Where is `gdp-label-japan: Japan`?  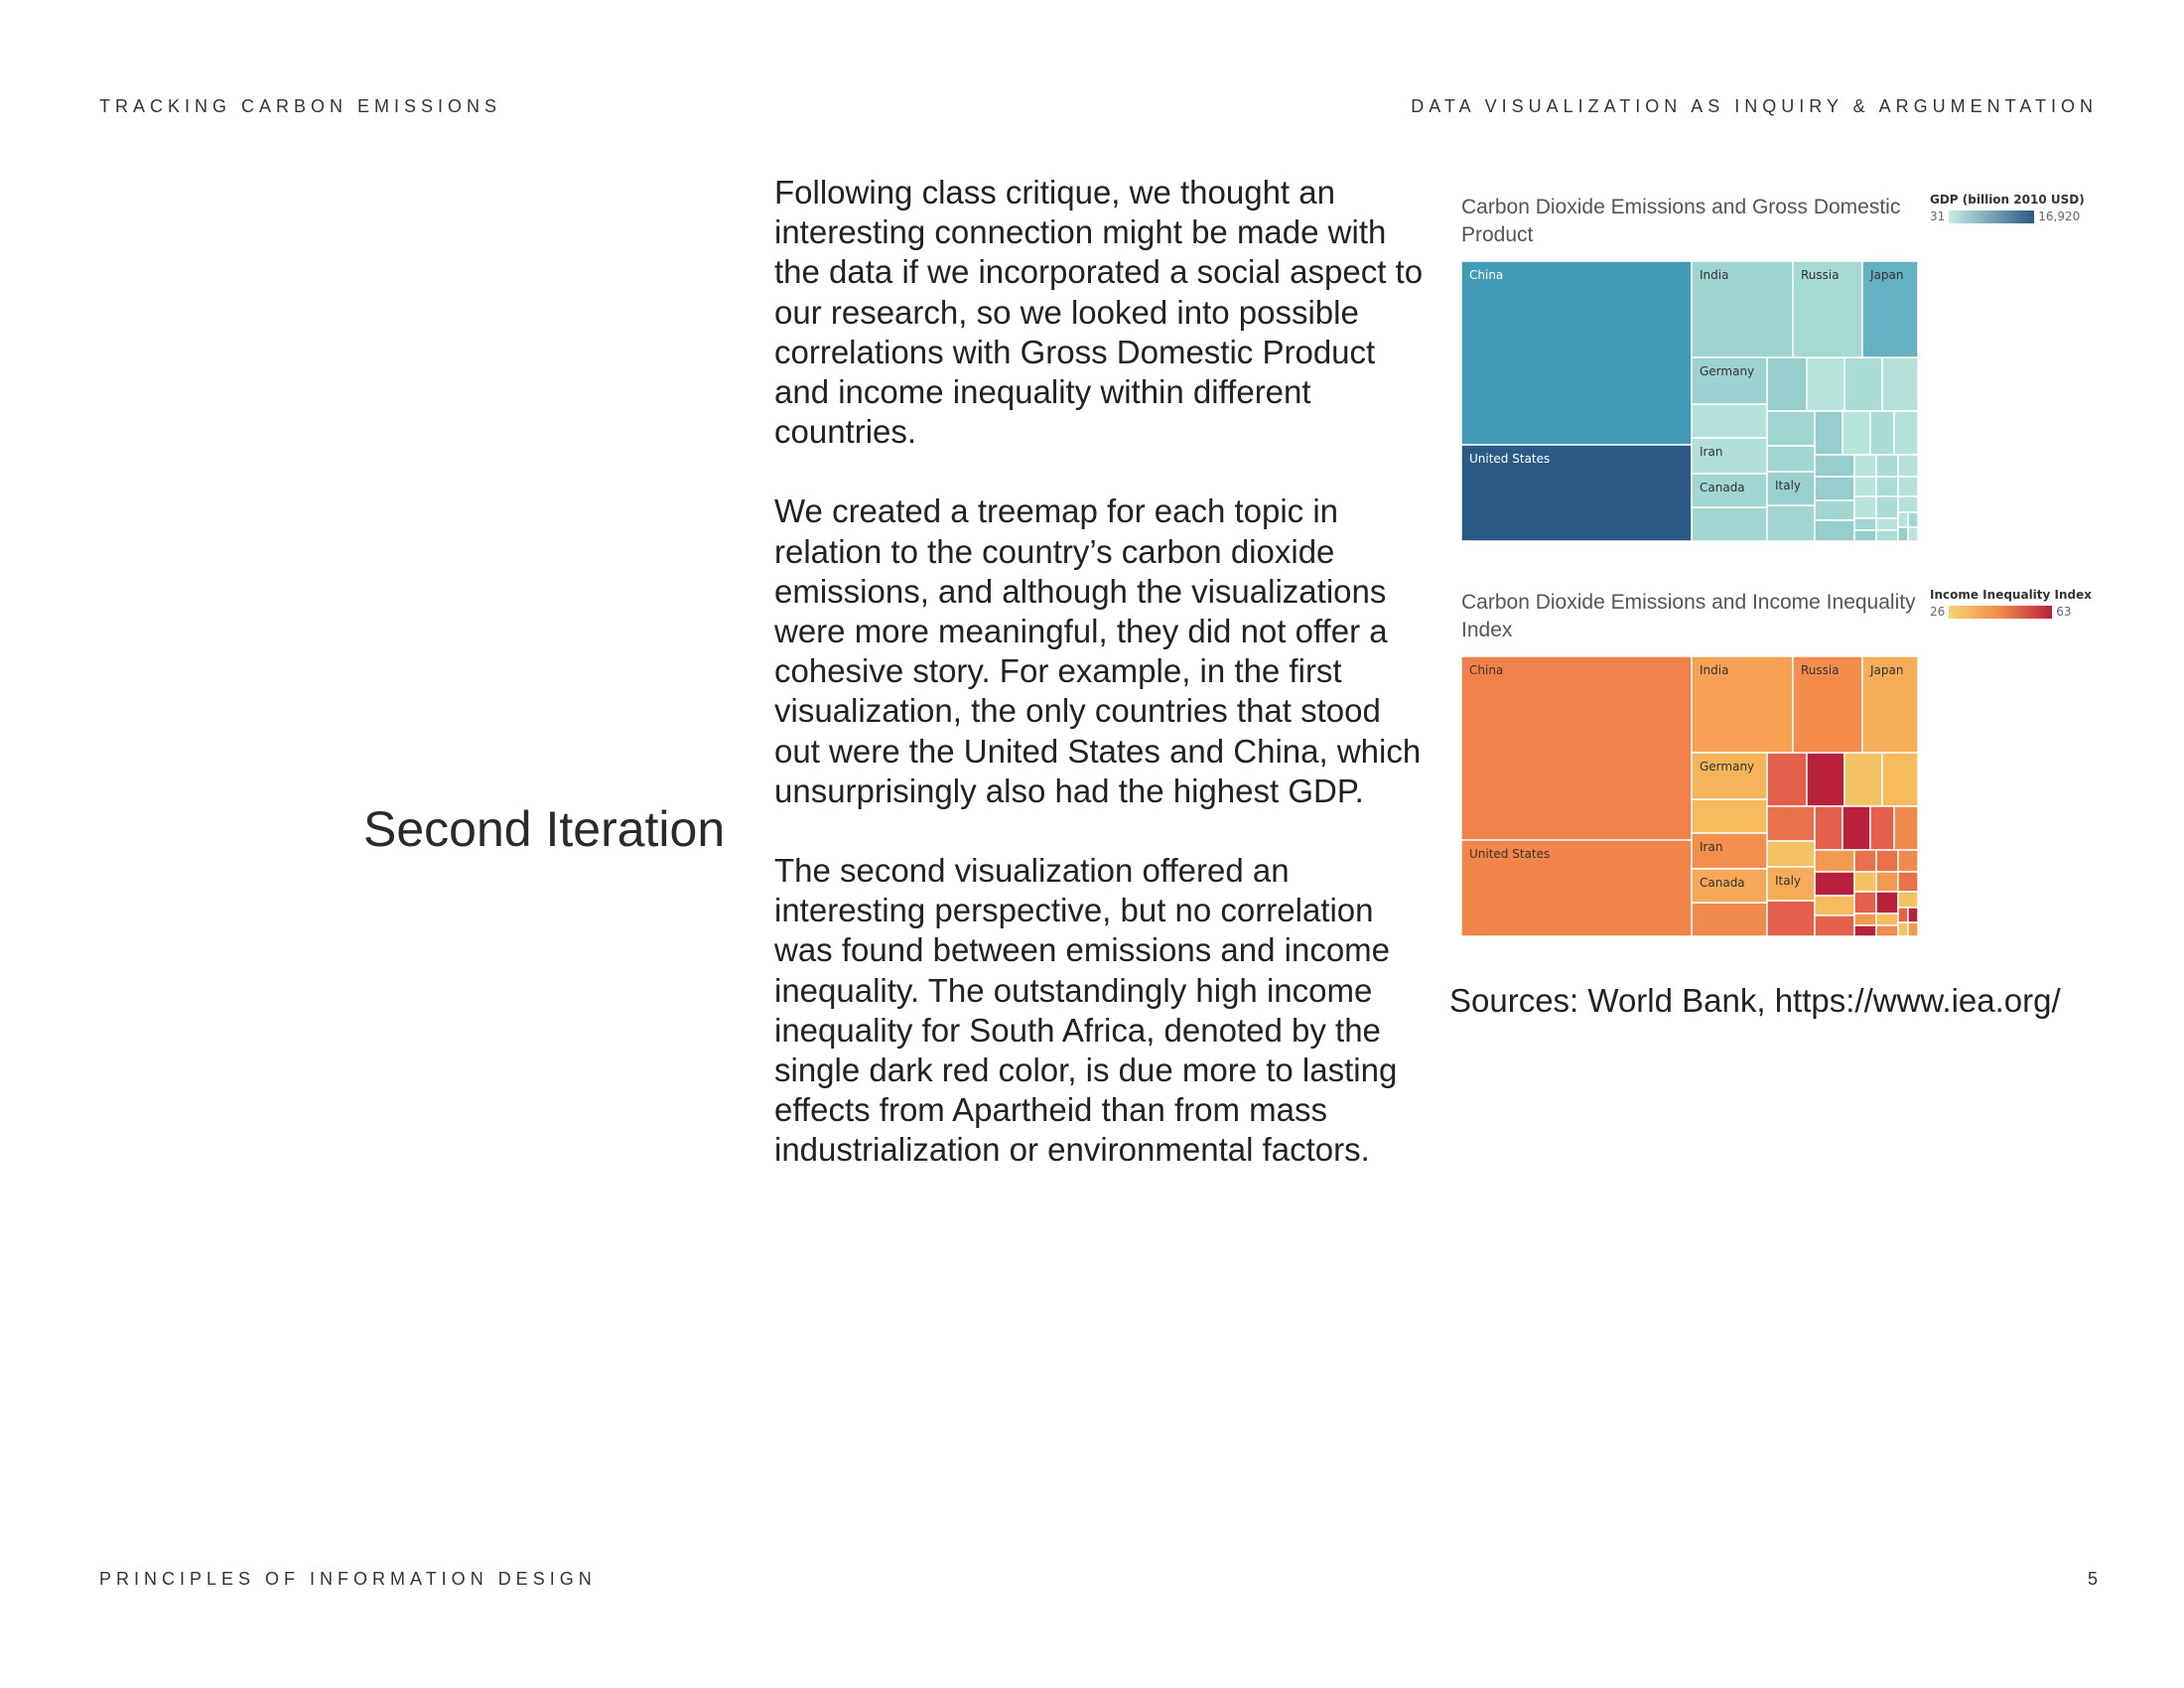 gdp-label-japan: Japan is located at coordinates (1886, 275).